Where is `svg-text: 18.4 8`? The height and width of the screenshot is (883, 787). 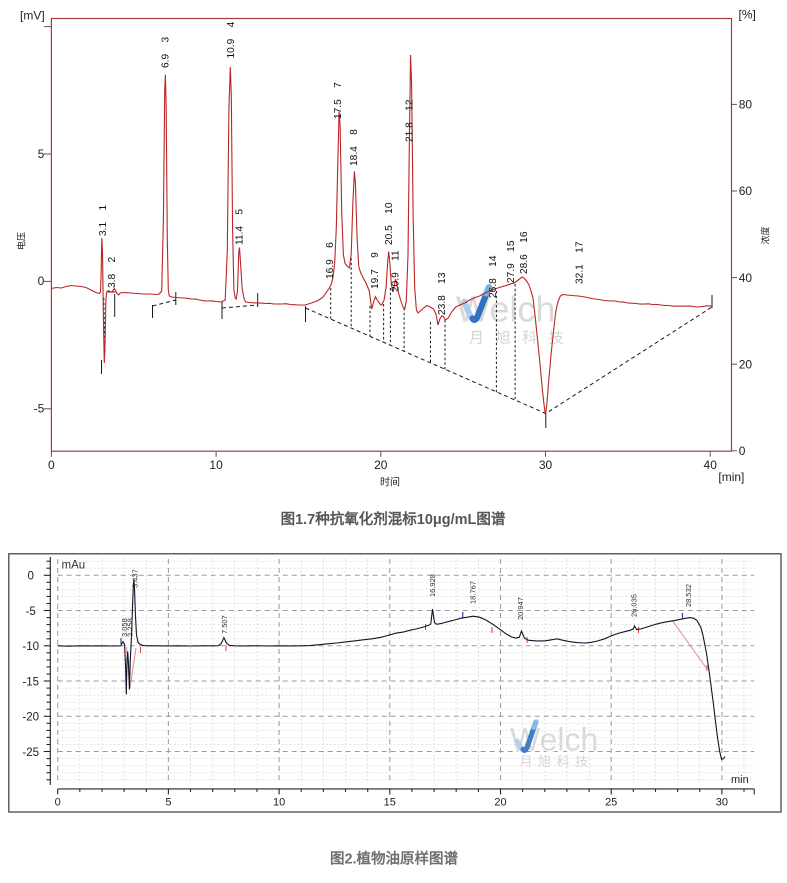
svg-text: 18.4 8 is located at coordinates (354, 147).